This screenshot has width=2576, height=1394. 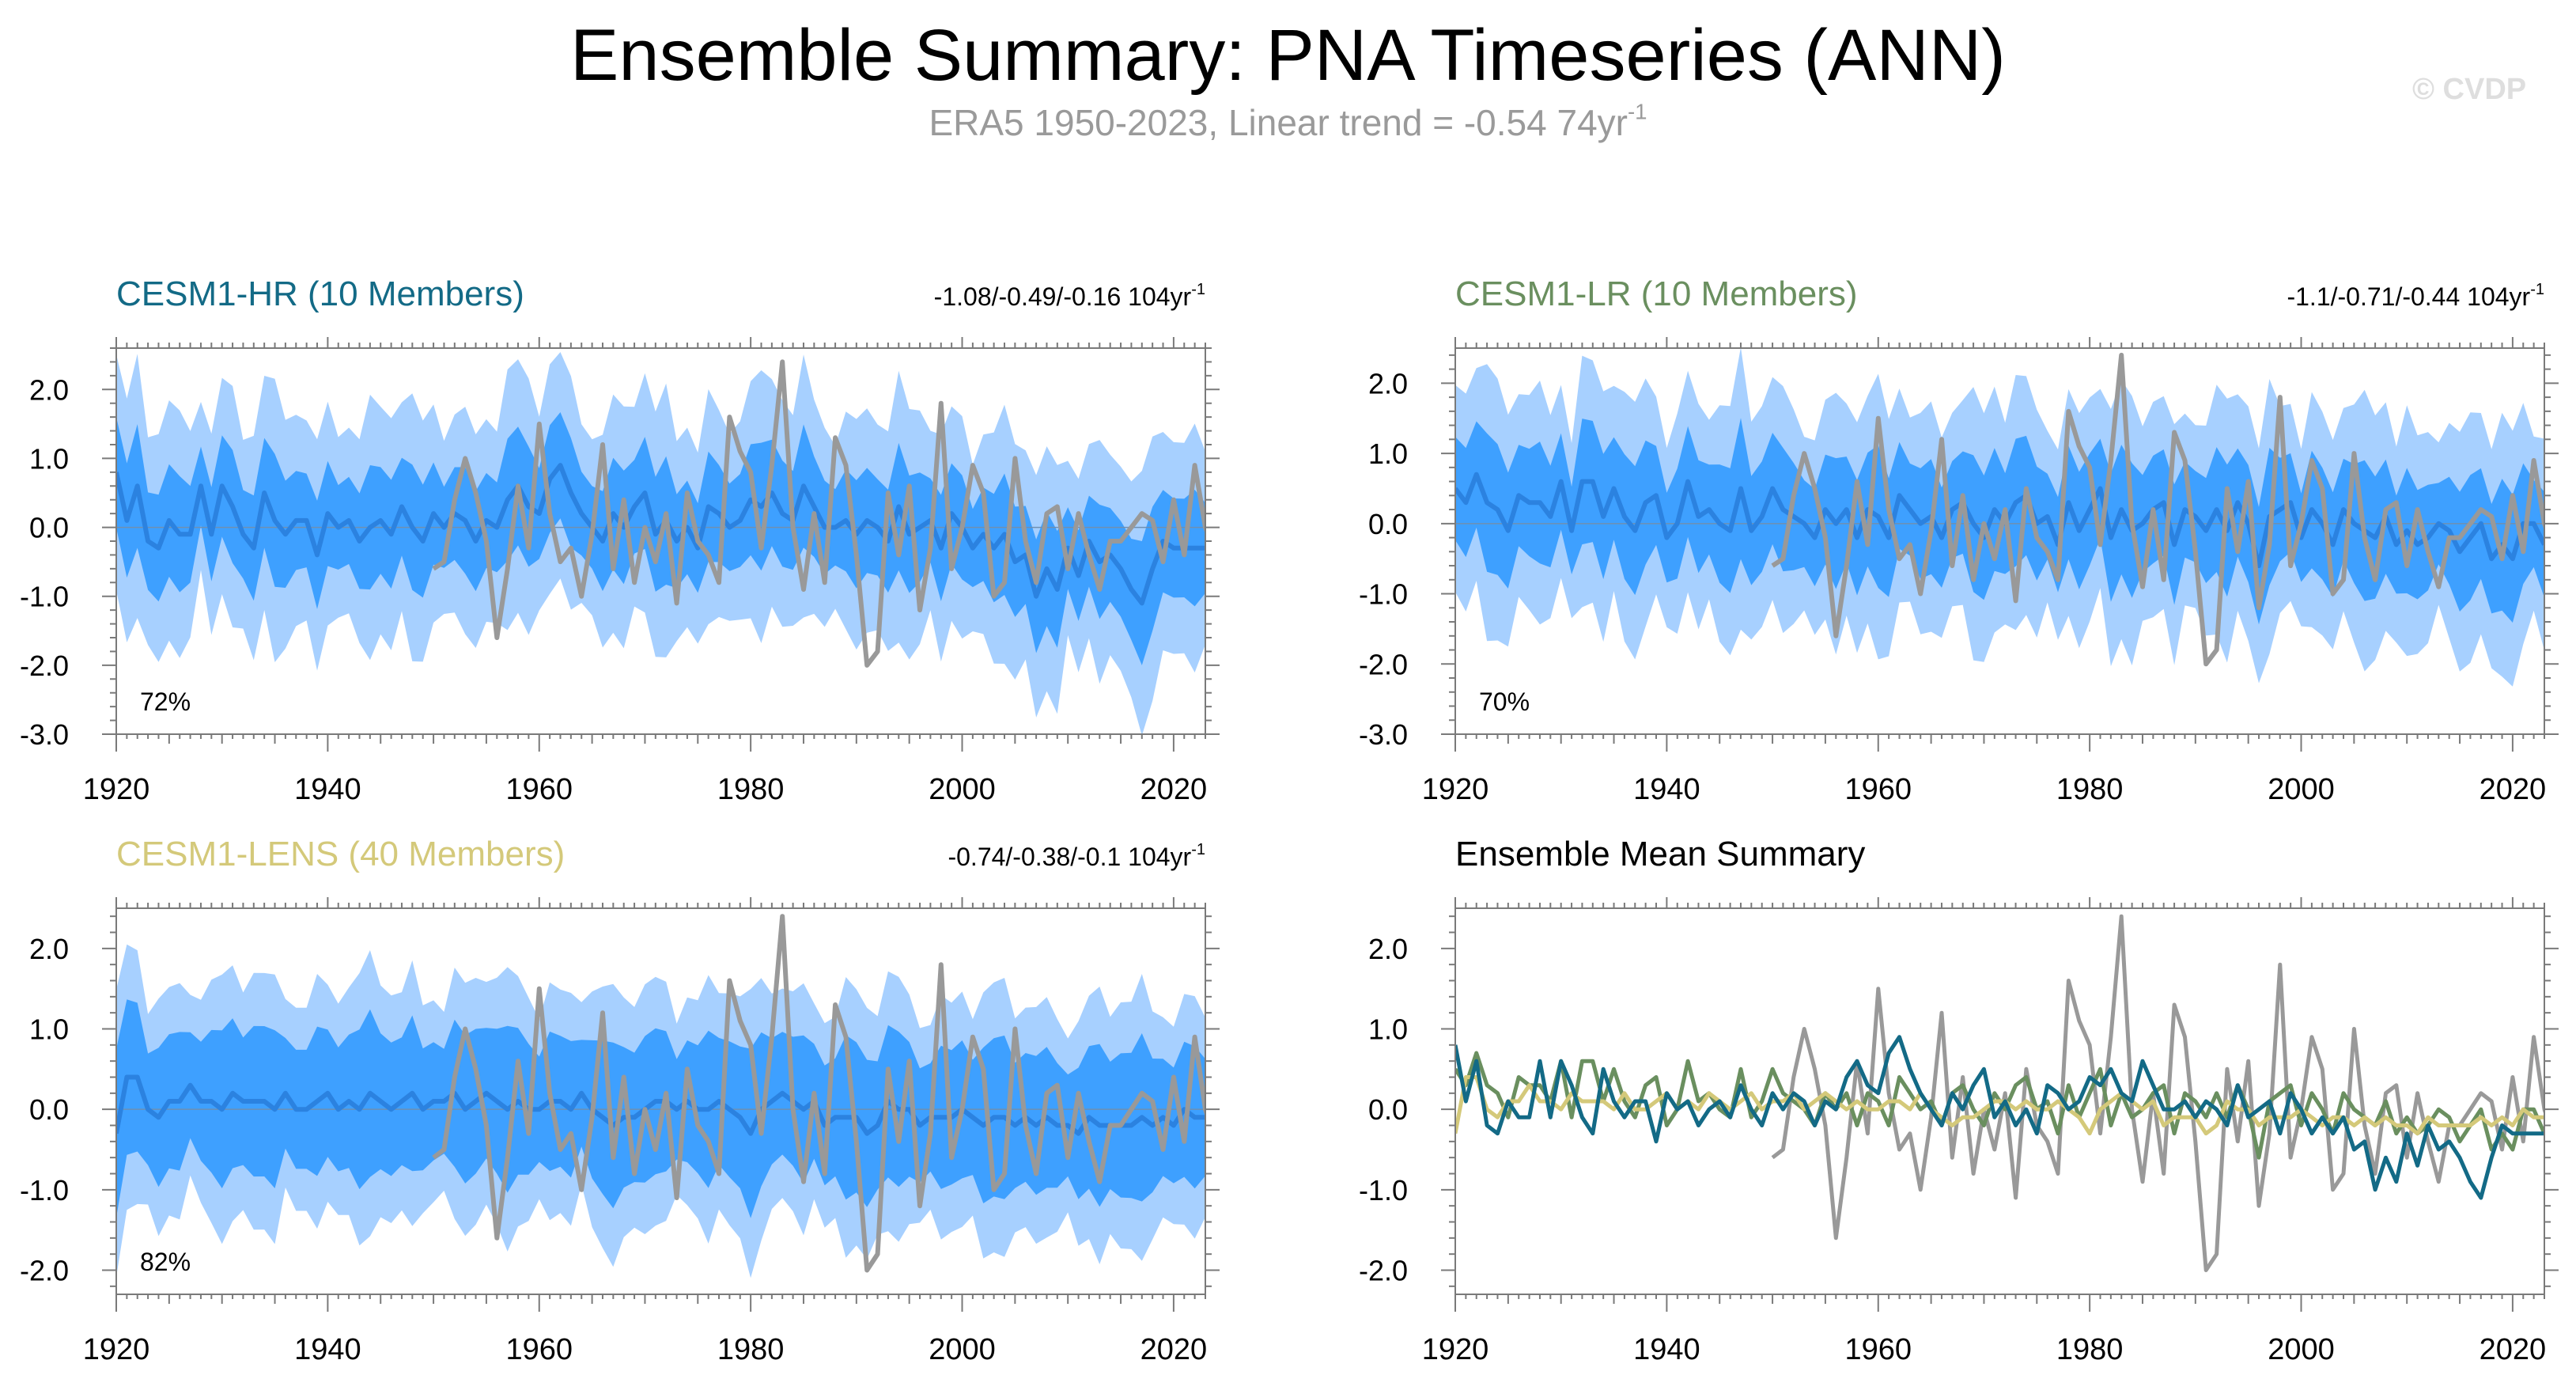 I want to click on trend-text: -1.1/-0.71/-0.44 104yr, so click(x=2409, y=296).